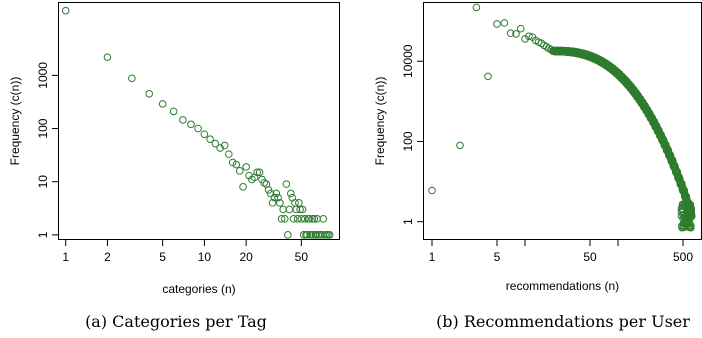  Describe the element at coordinates (198, 289) in the screenshot. I see `x-axis-label-a: categories (n)` at that location.